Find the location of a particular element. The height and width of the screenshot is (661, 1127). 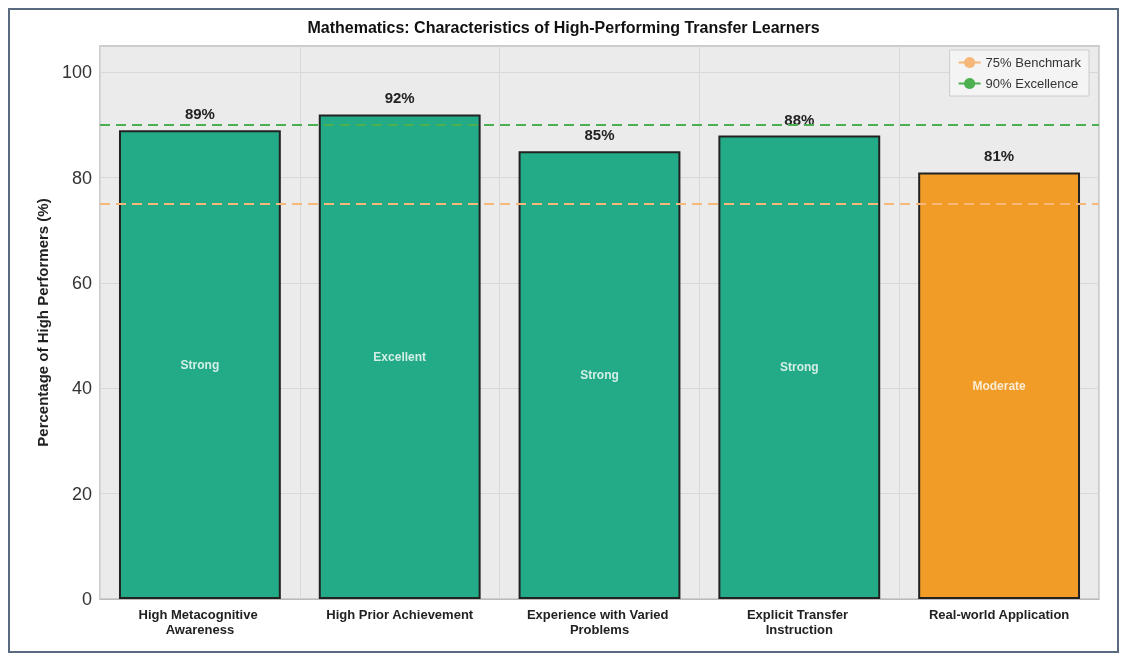

data-label: 89% is located at coordinates (199, 114).